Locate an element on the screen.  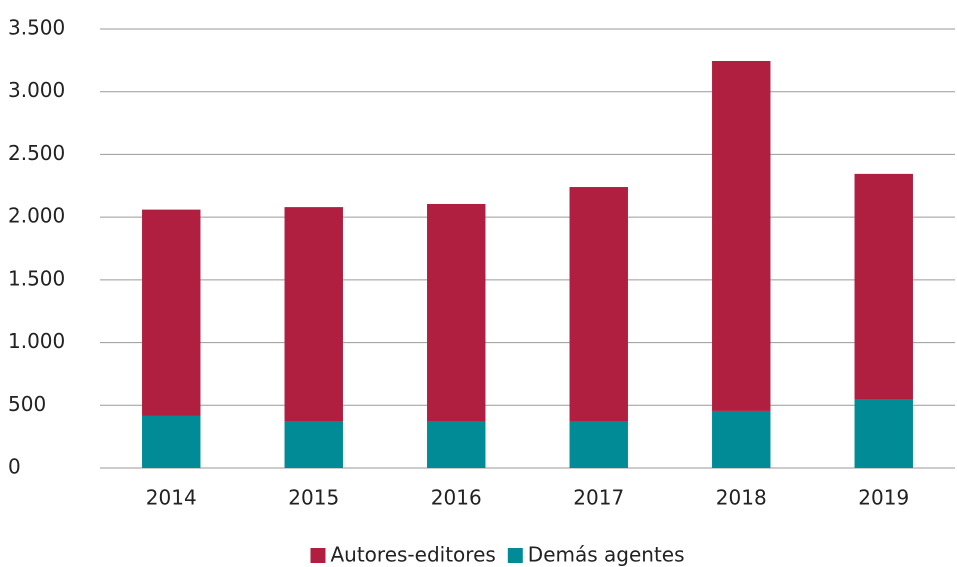
legend-label: Demás agentes is located at coordinates (606, 555).